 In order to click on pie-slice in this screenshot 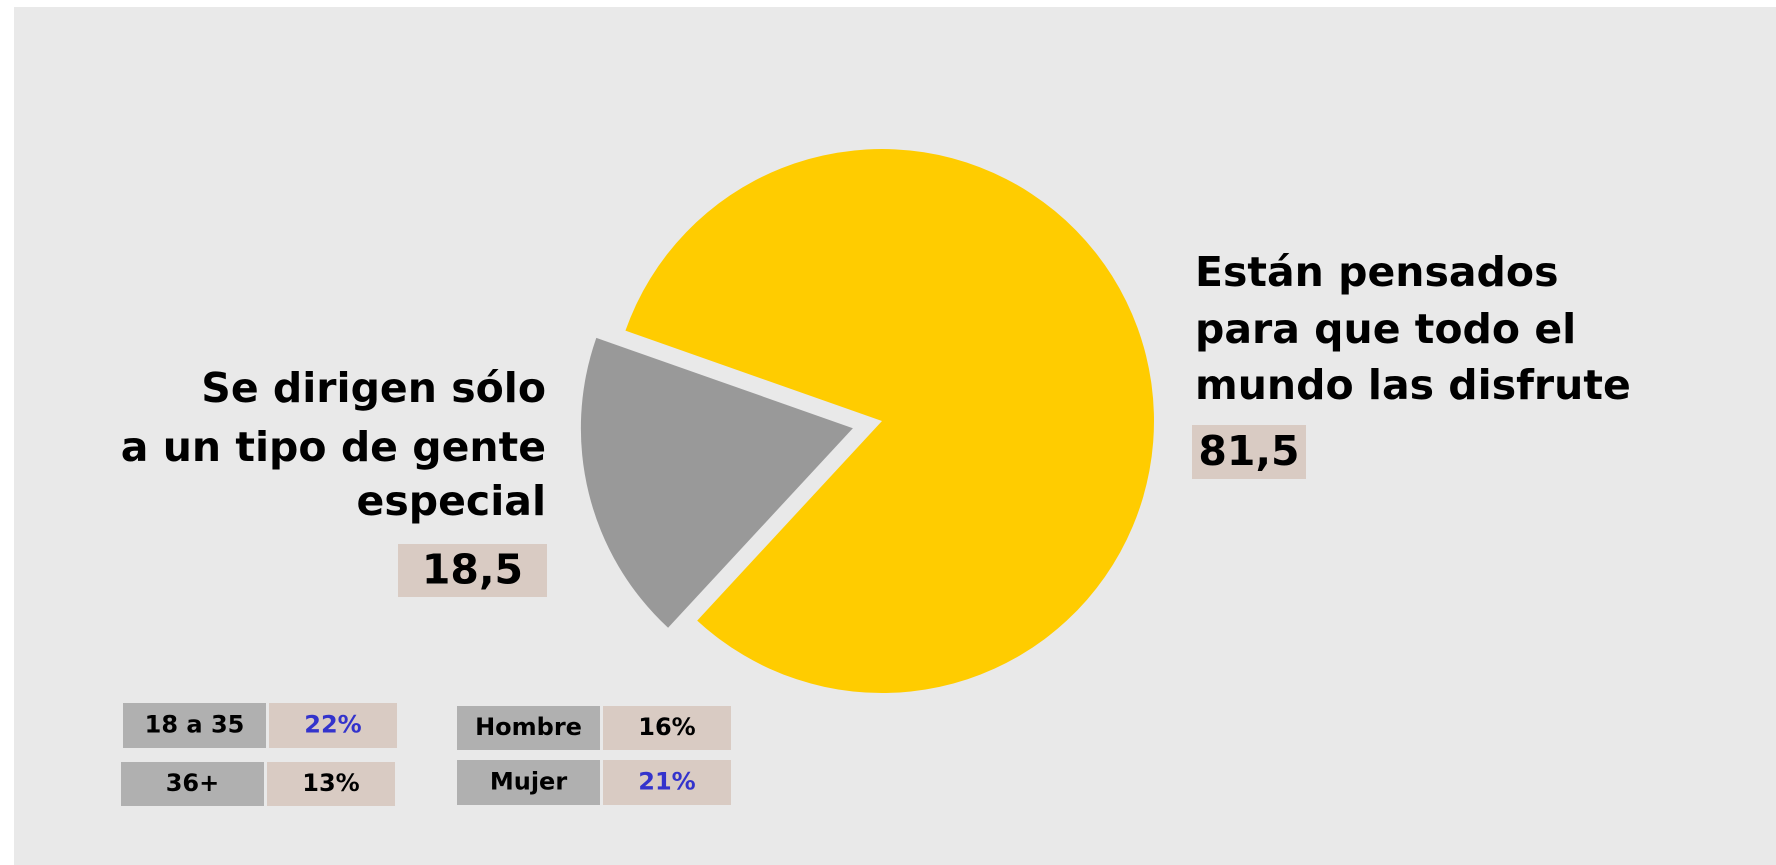, I will do `click(716, 482)`.